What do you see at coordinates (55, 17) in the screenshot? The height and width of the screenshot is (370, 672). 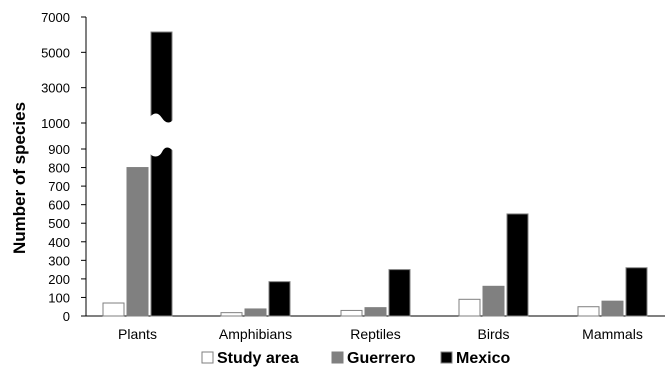 I see `y-tick-label: 7000` at bounding box center [55, 17].